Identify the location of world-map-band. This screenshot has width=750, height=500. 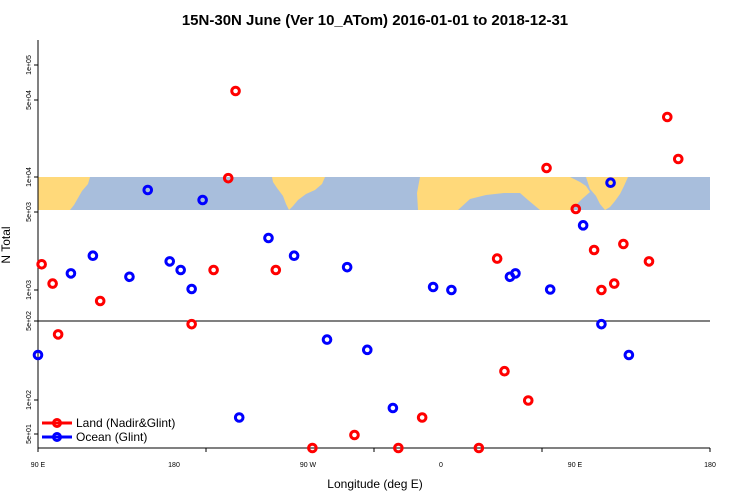
(374, 193).